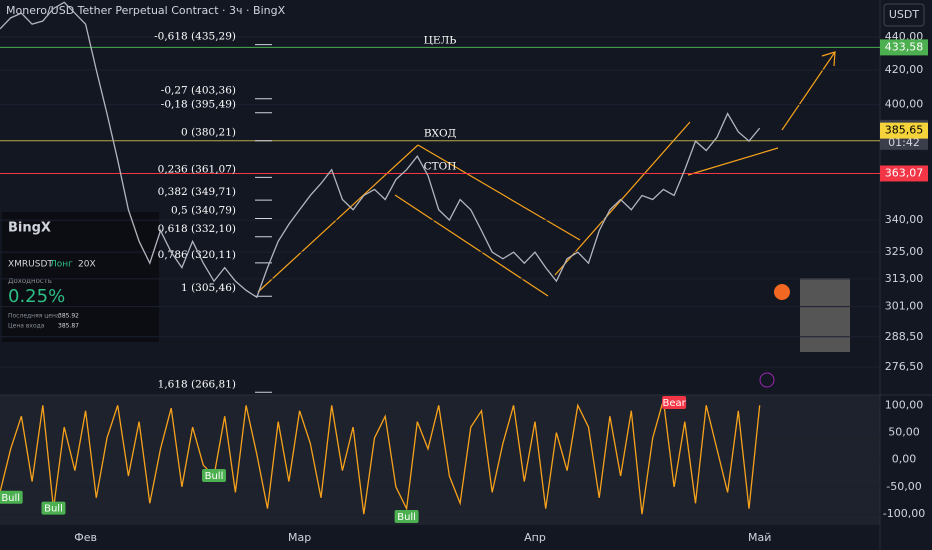 This screenshot has width=932, height=550. Describe the element at coordinates (299, 537) in the screenshot. I see `x-tick-label: Мар` at that location.